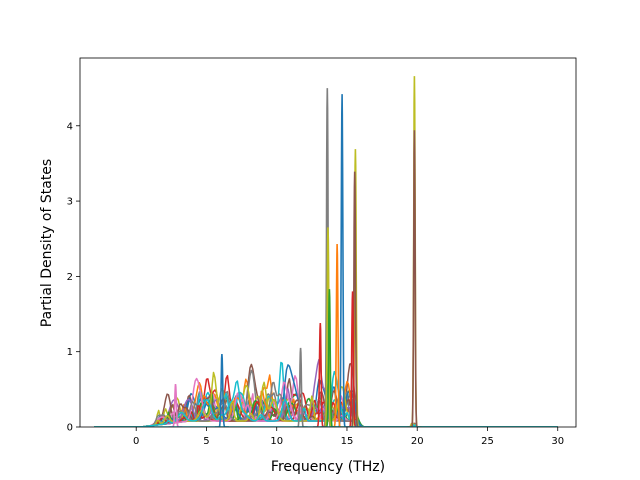 The width and height of the screenshot is (640, 480). What do you see at coordinates (276, 441) in the screenshot?
I see `x-tick-label: 10` at bounding box center [276, 441].